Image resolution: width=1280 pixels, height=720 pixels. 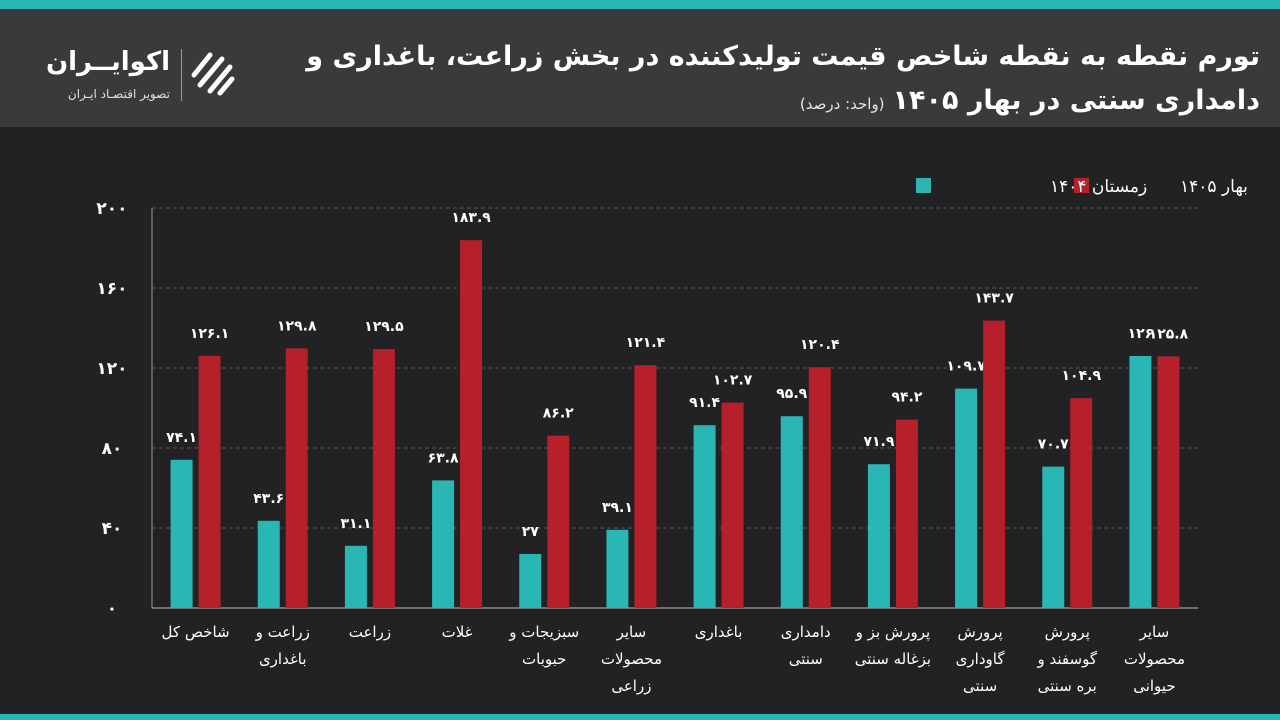 What do you see at coordinates (457, 632) in the screenshot?
I see `x-tick-label: غلات` at bounding box center [457, 632].